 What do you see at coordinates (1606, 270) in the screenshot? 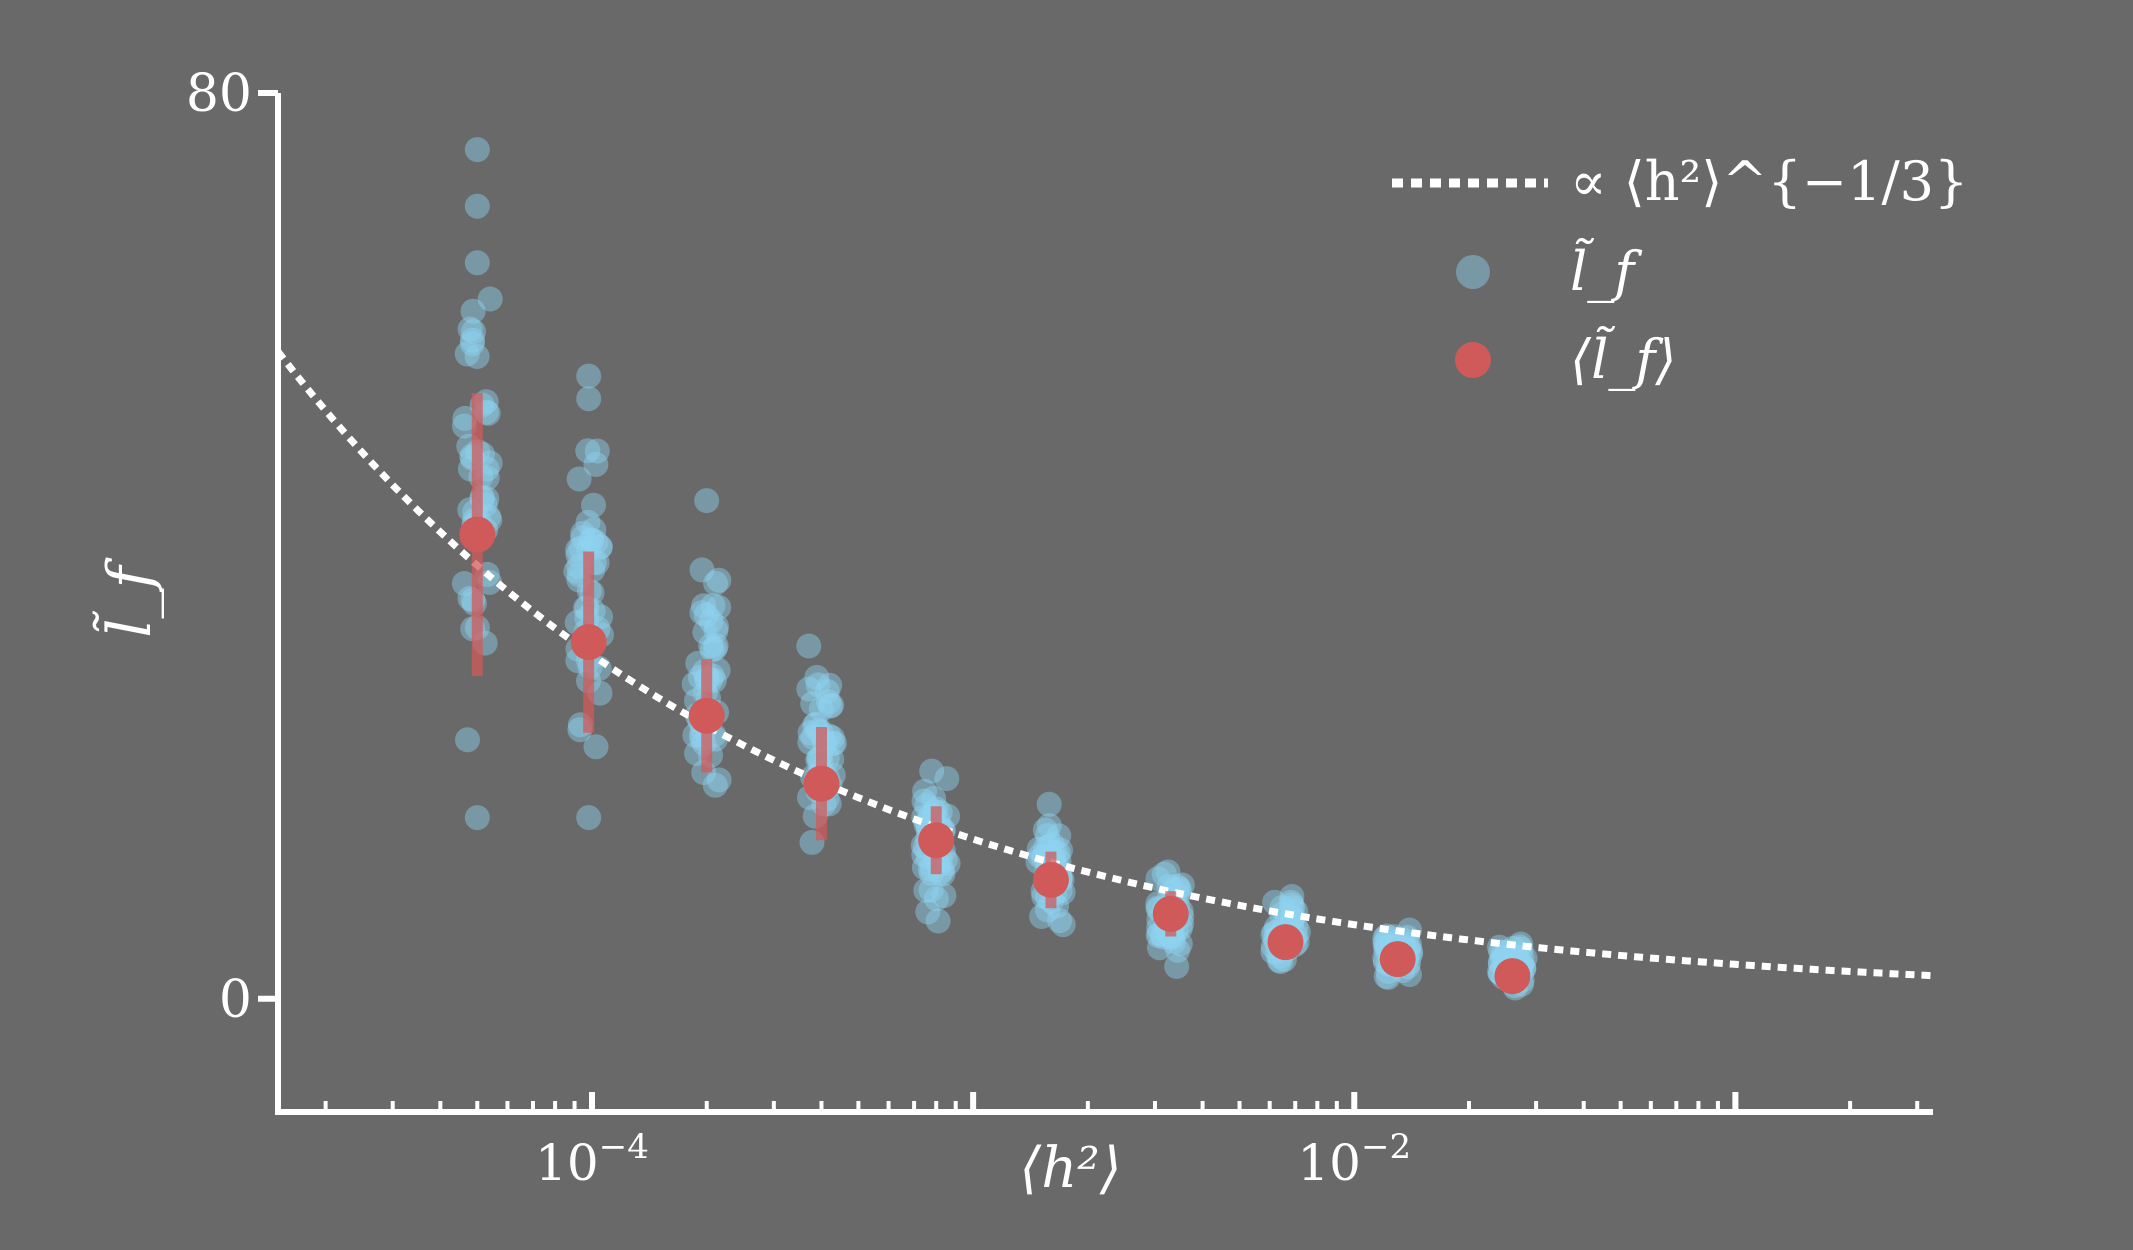
I see `legend-label: l̃_f` at bounding box center [1606, 270].